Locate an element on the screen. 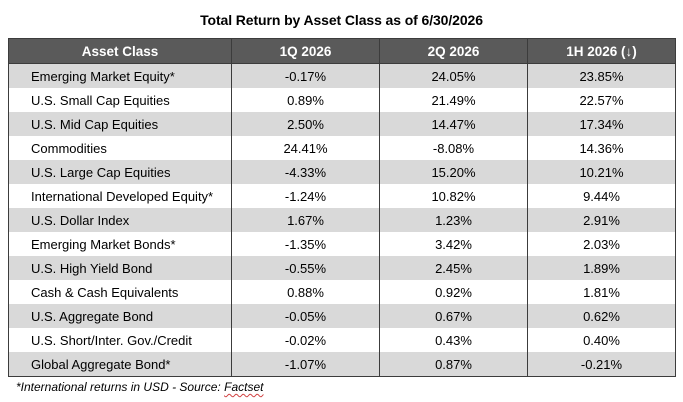  asset-class-cell: U.S. Large Cap Equities is located at coordinates (120, 172).